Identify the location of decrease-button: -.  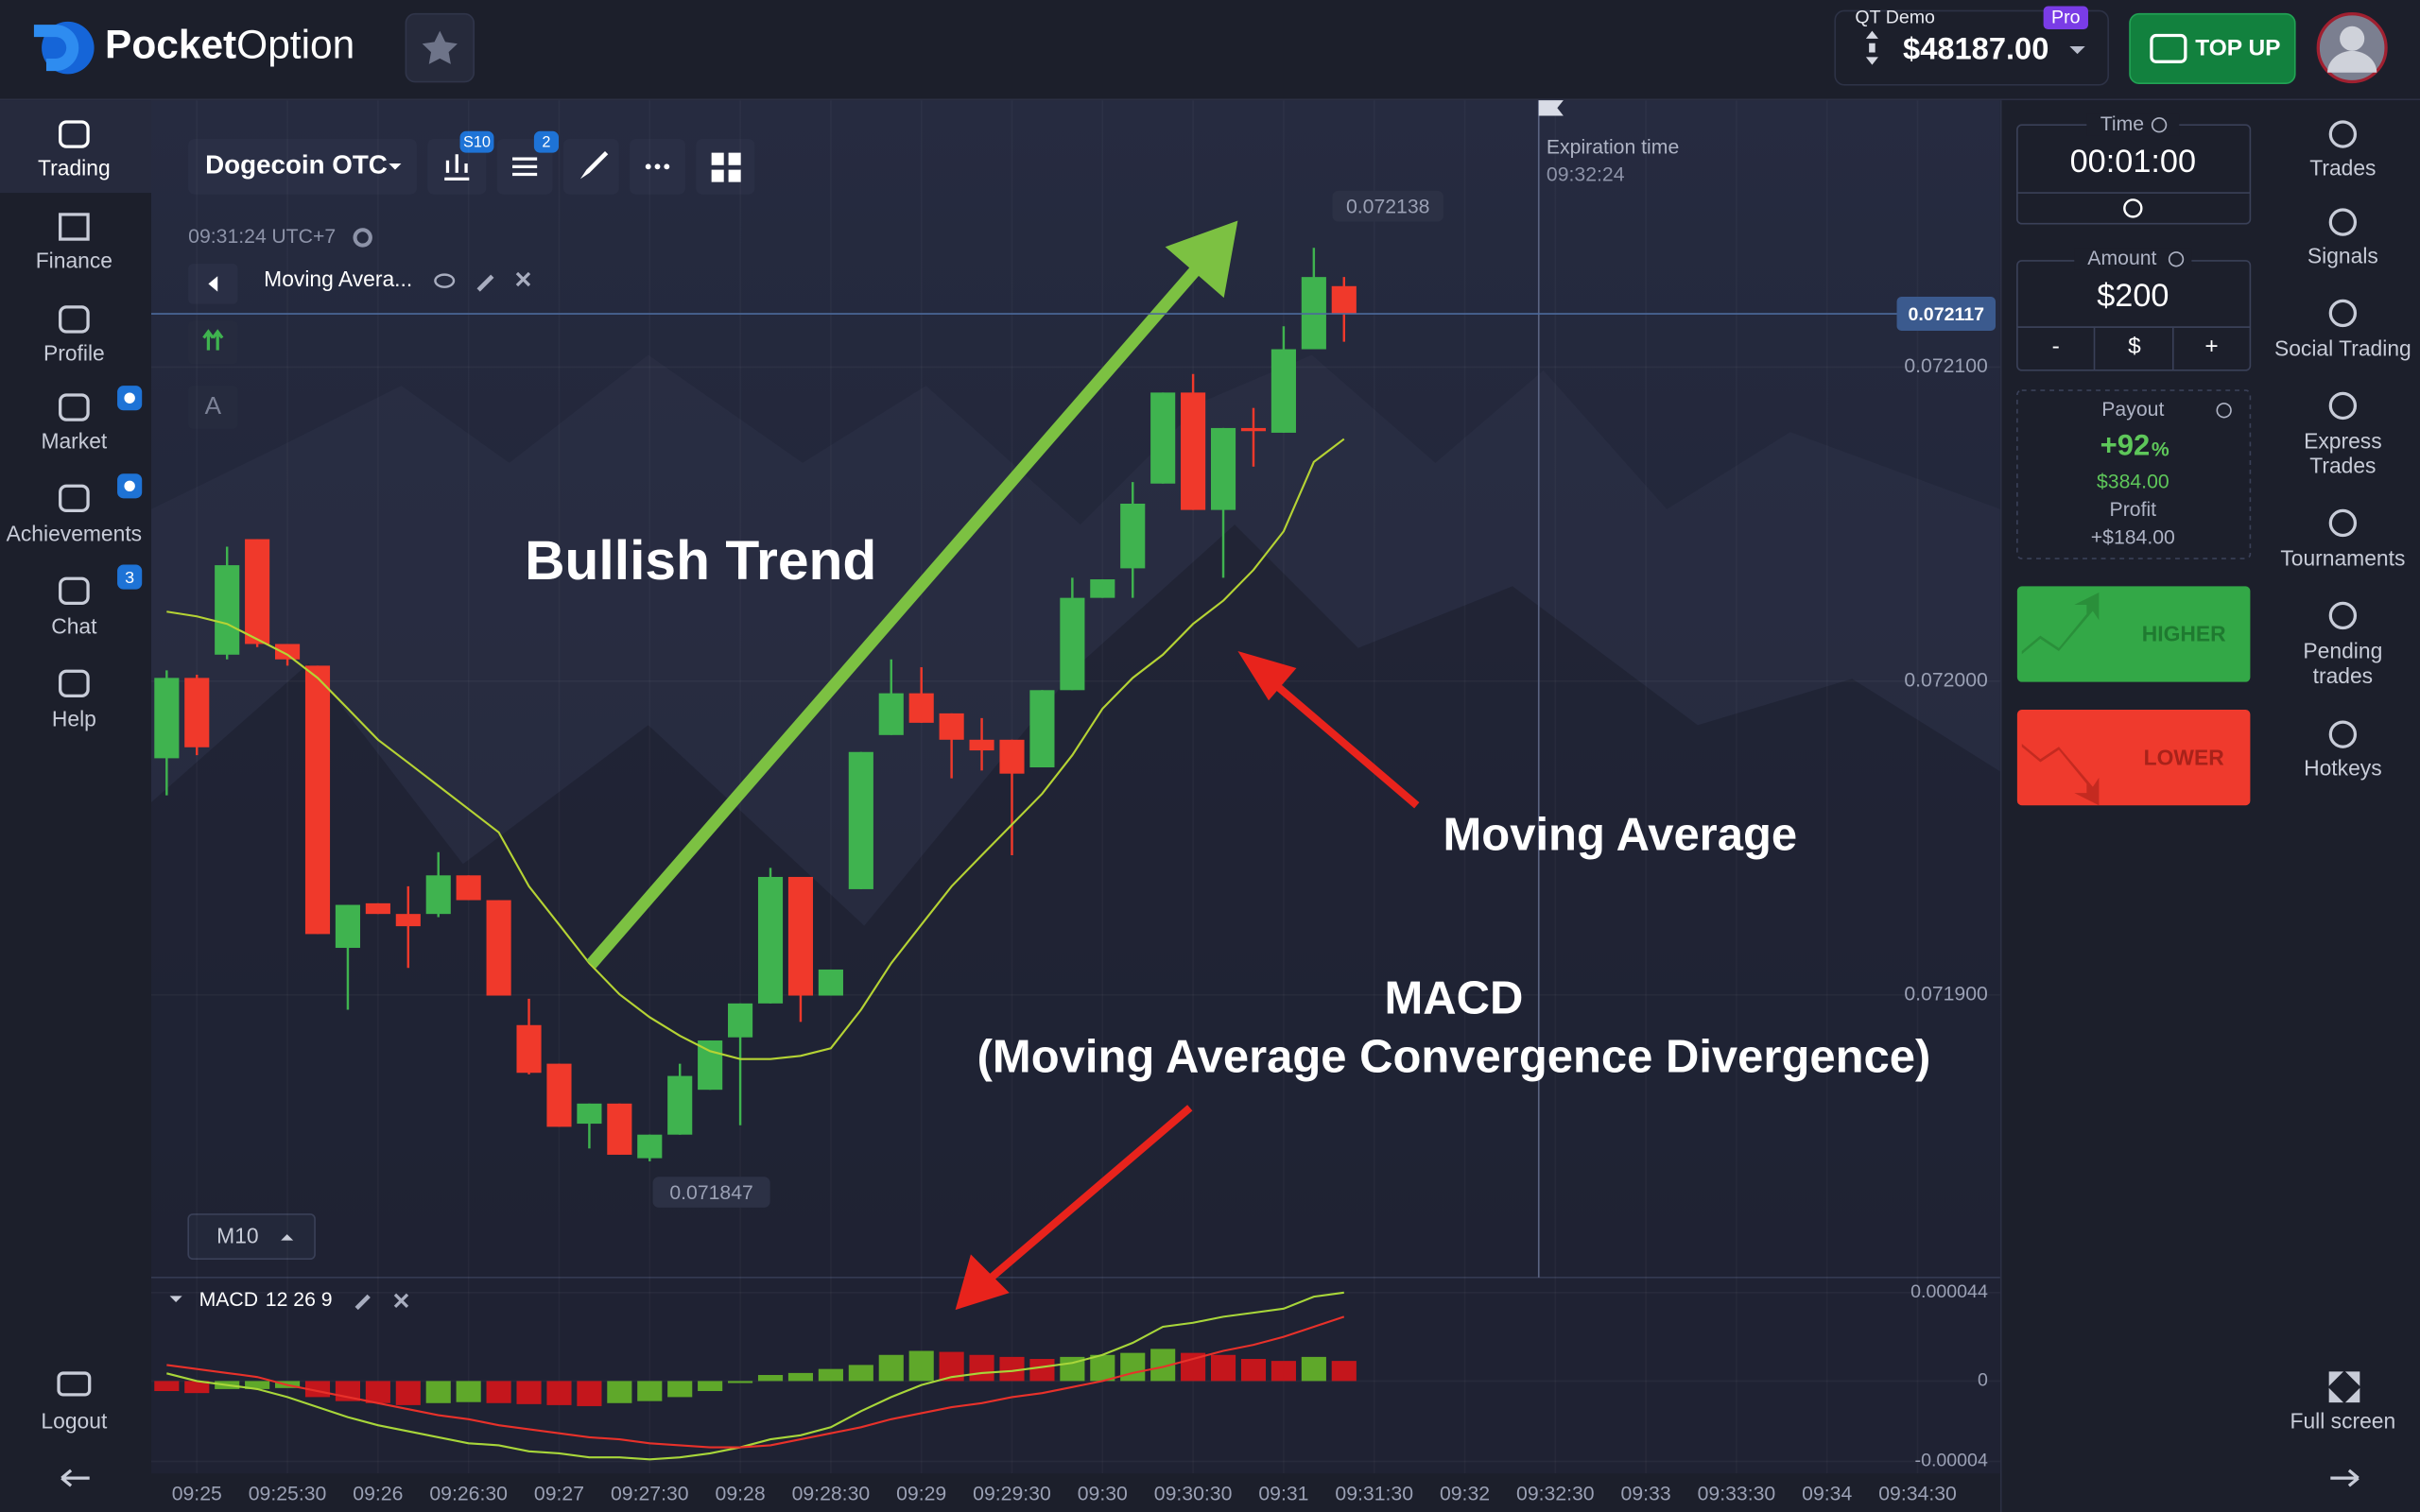
(2056, 346).